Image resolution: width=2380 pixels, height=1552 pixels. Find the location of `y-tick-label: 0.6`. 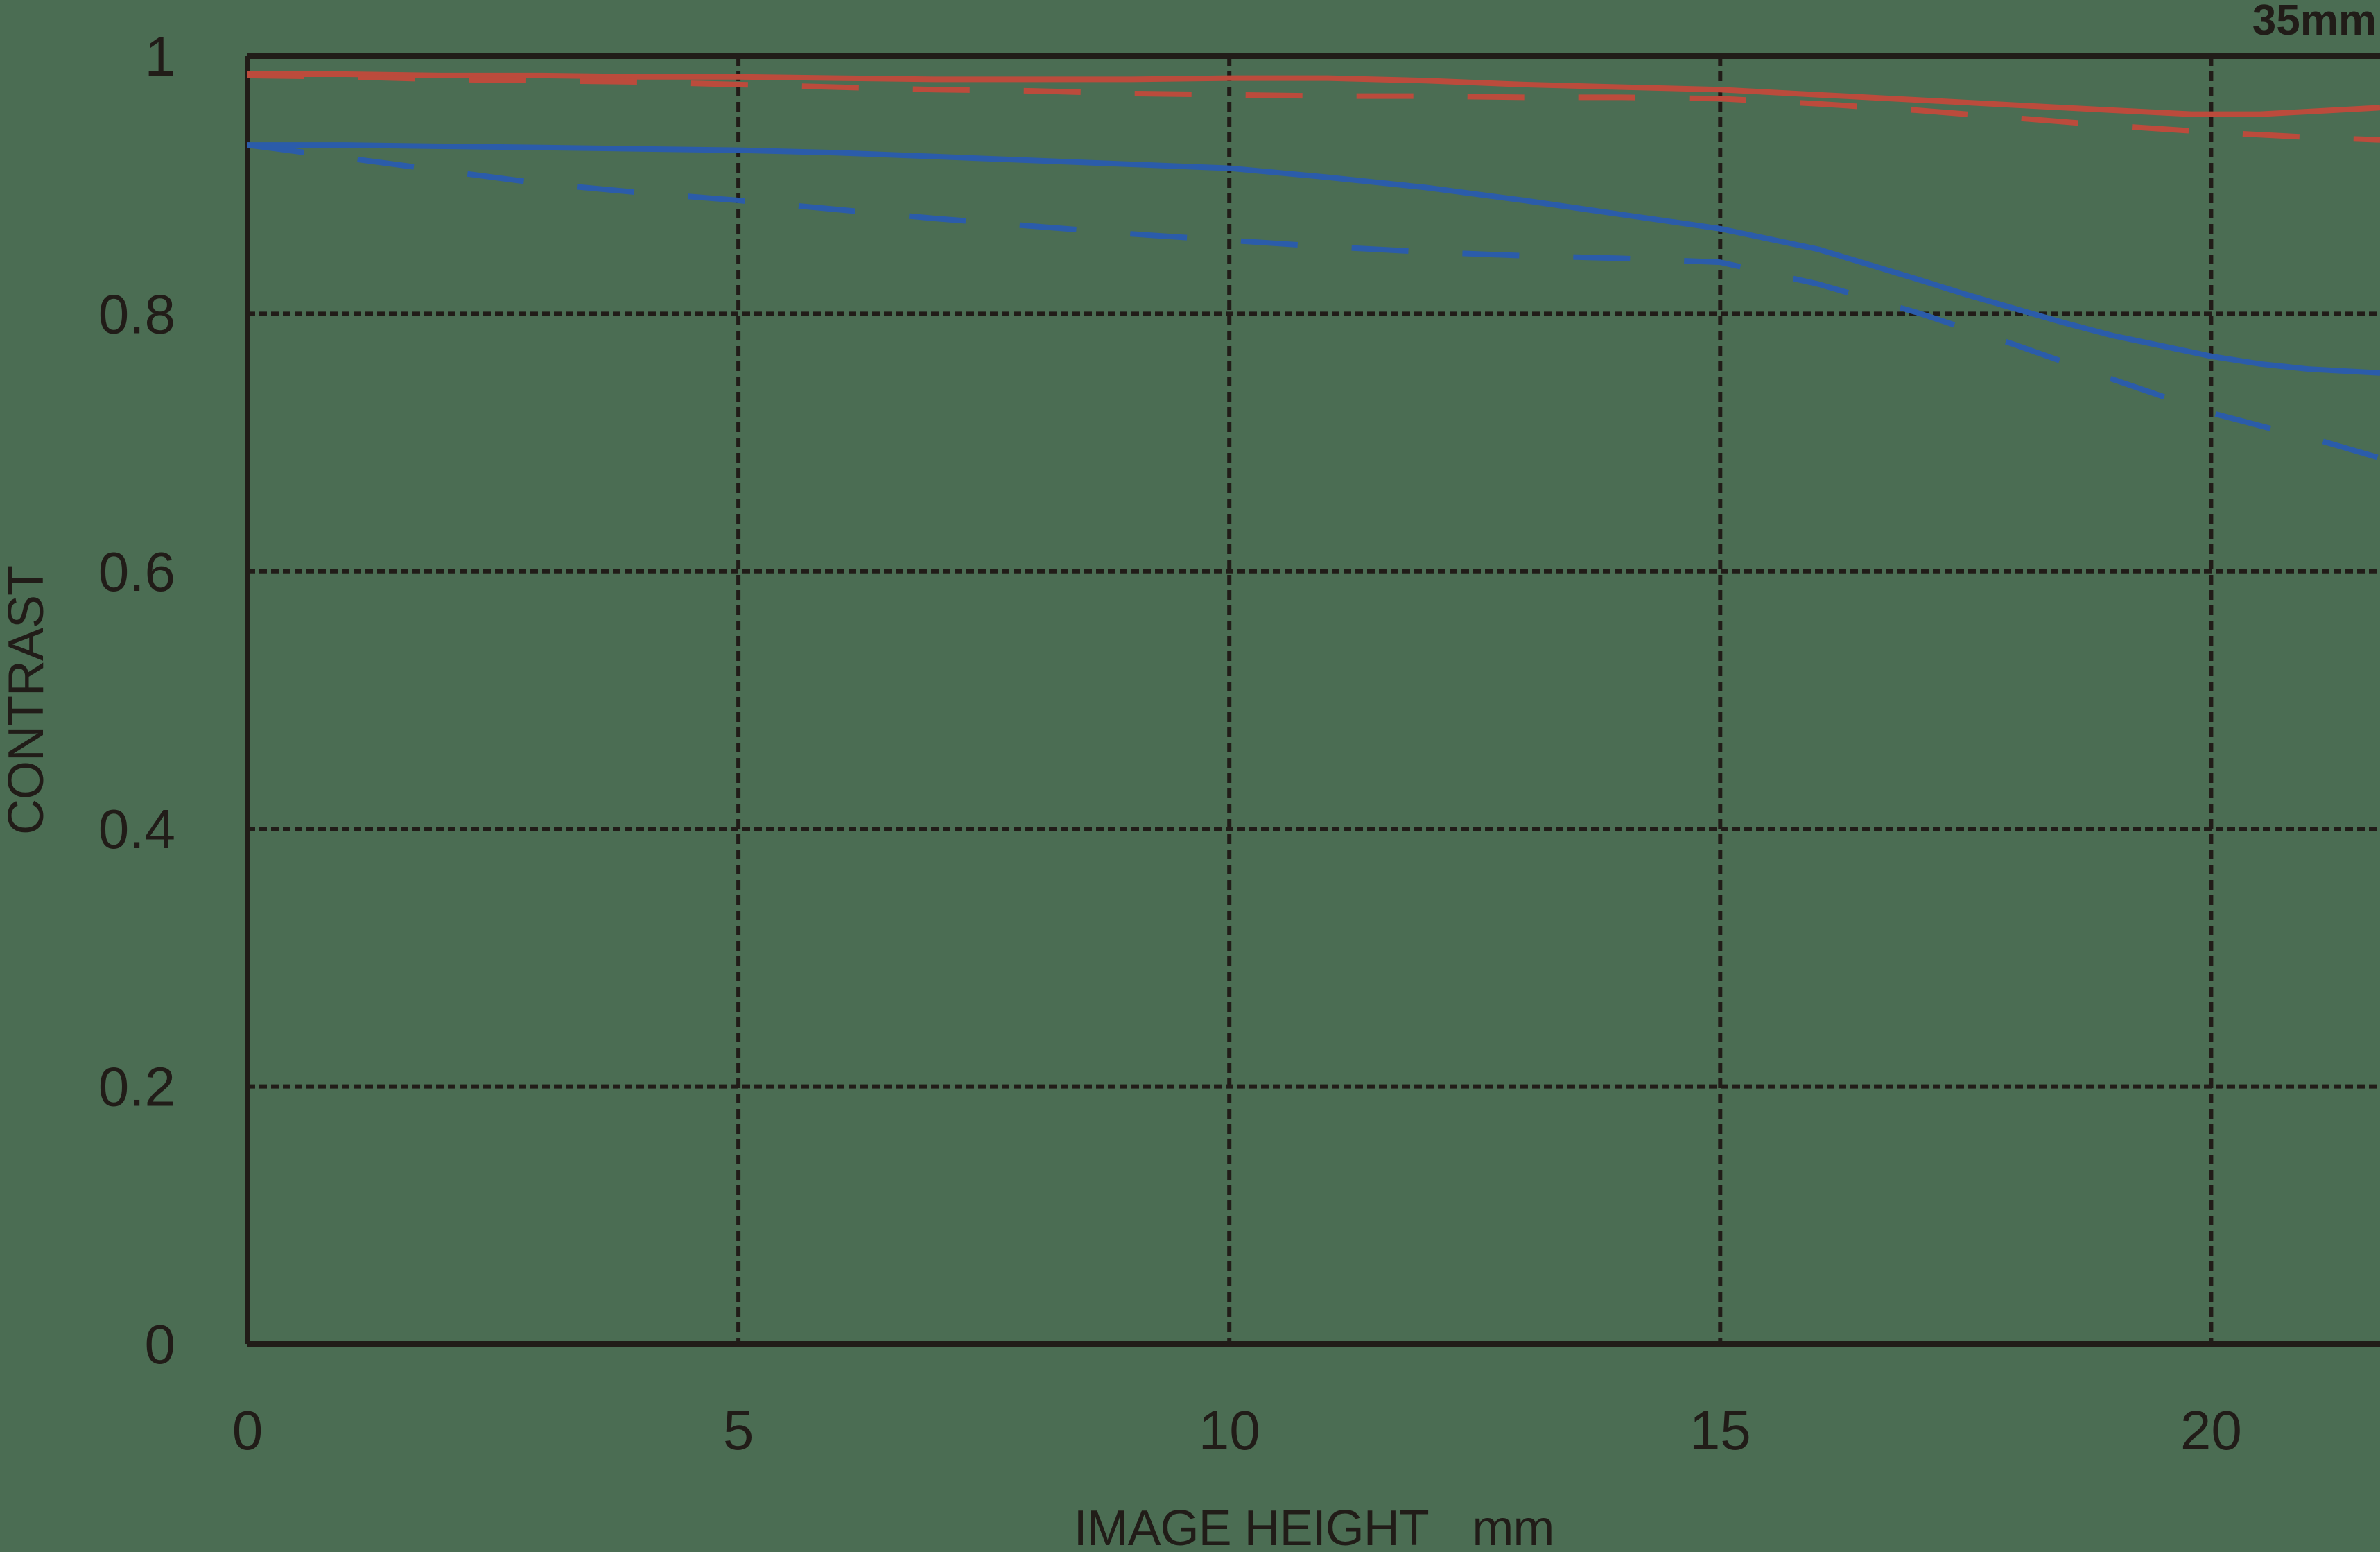

y-tick-label: 0.6 is located at coordinates (136, 572).